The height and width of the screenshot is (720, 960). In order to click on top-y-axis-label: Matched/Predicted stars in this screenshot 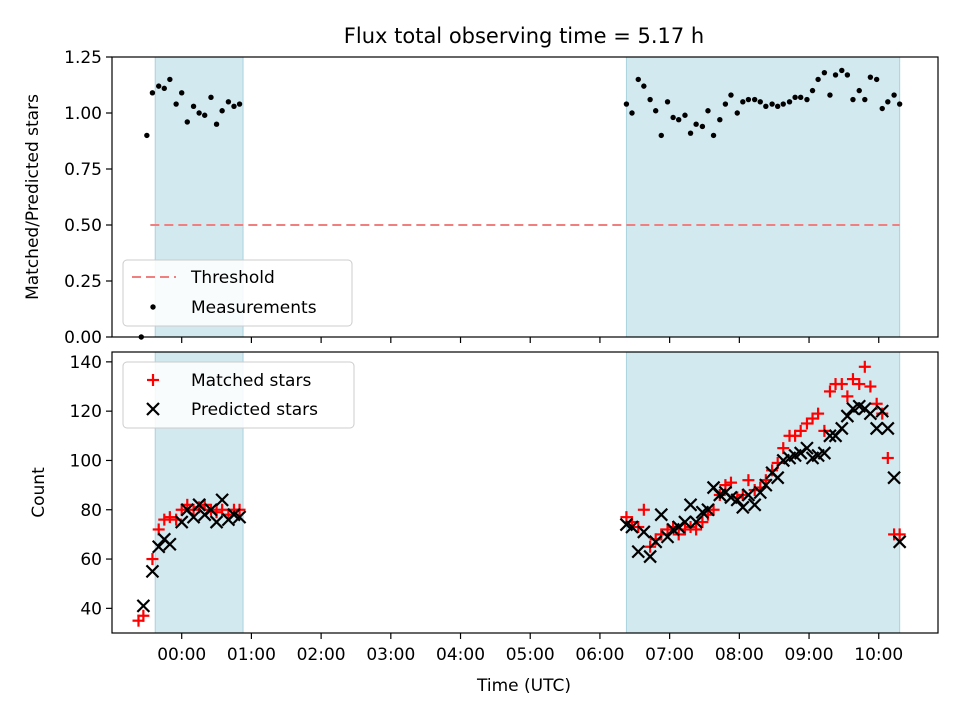, I will do `click(33, 197)`.